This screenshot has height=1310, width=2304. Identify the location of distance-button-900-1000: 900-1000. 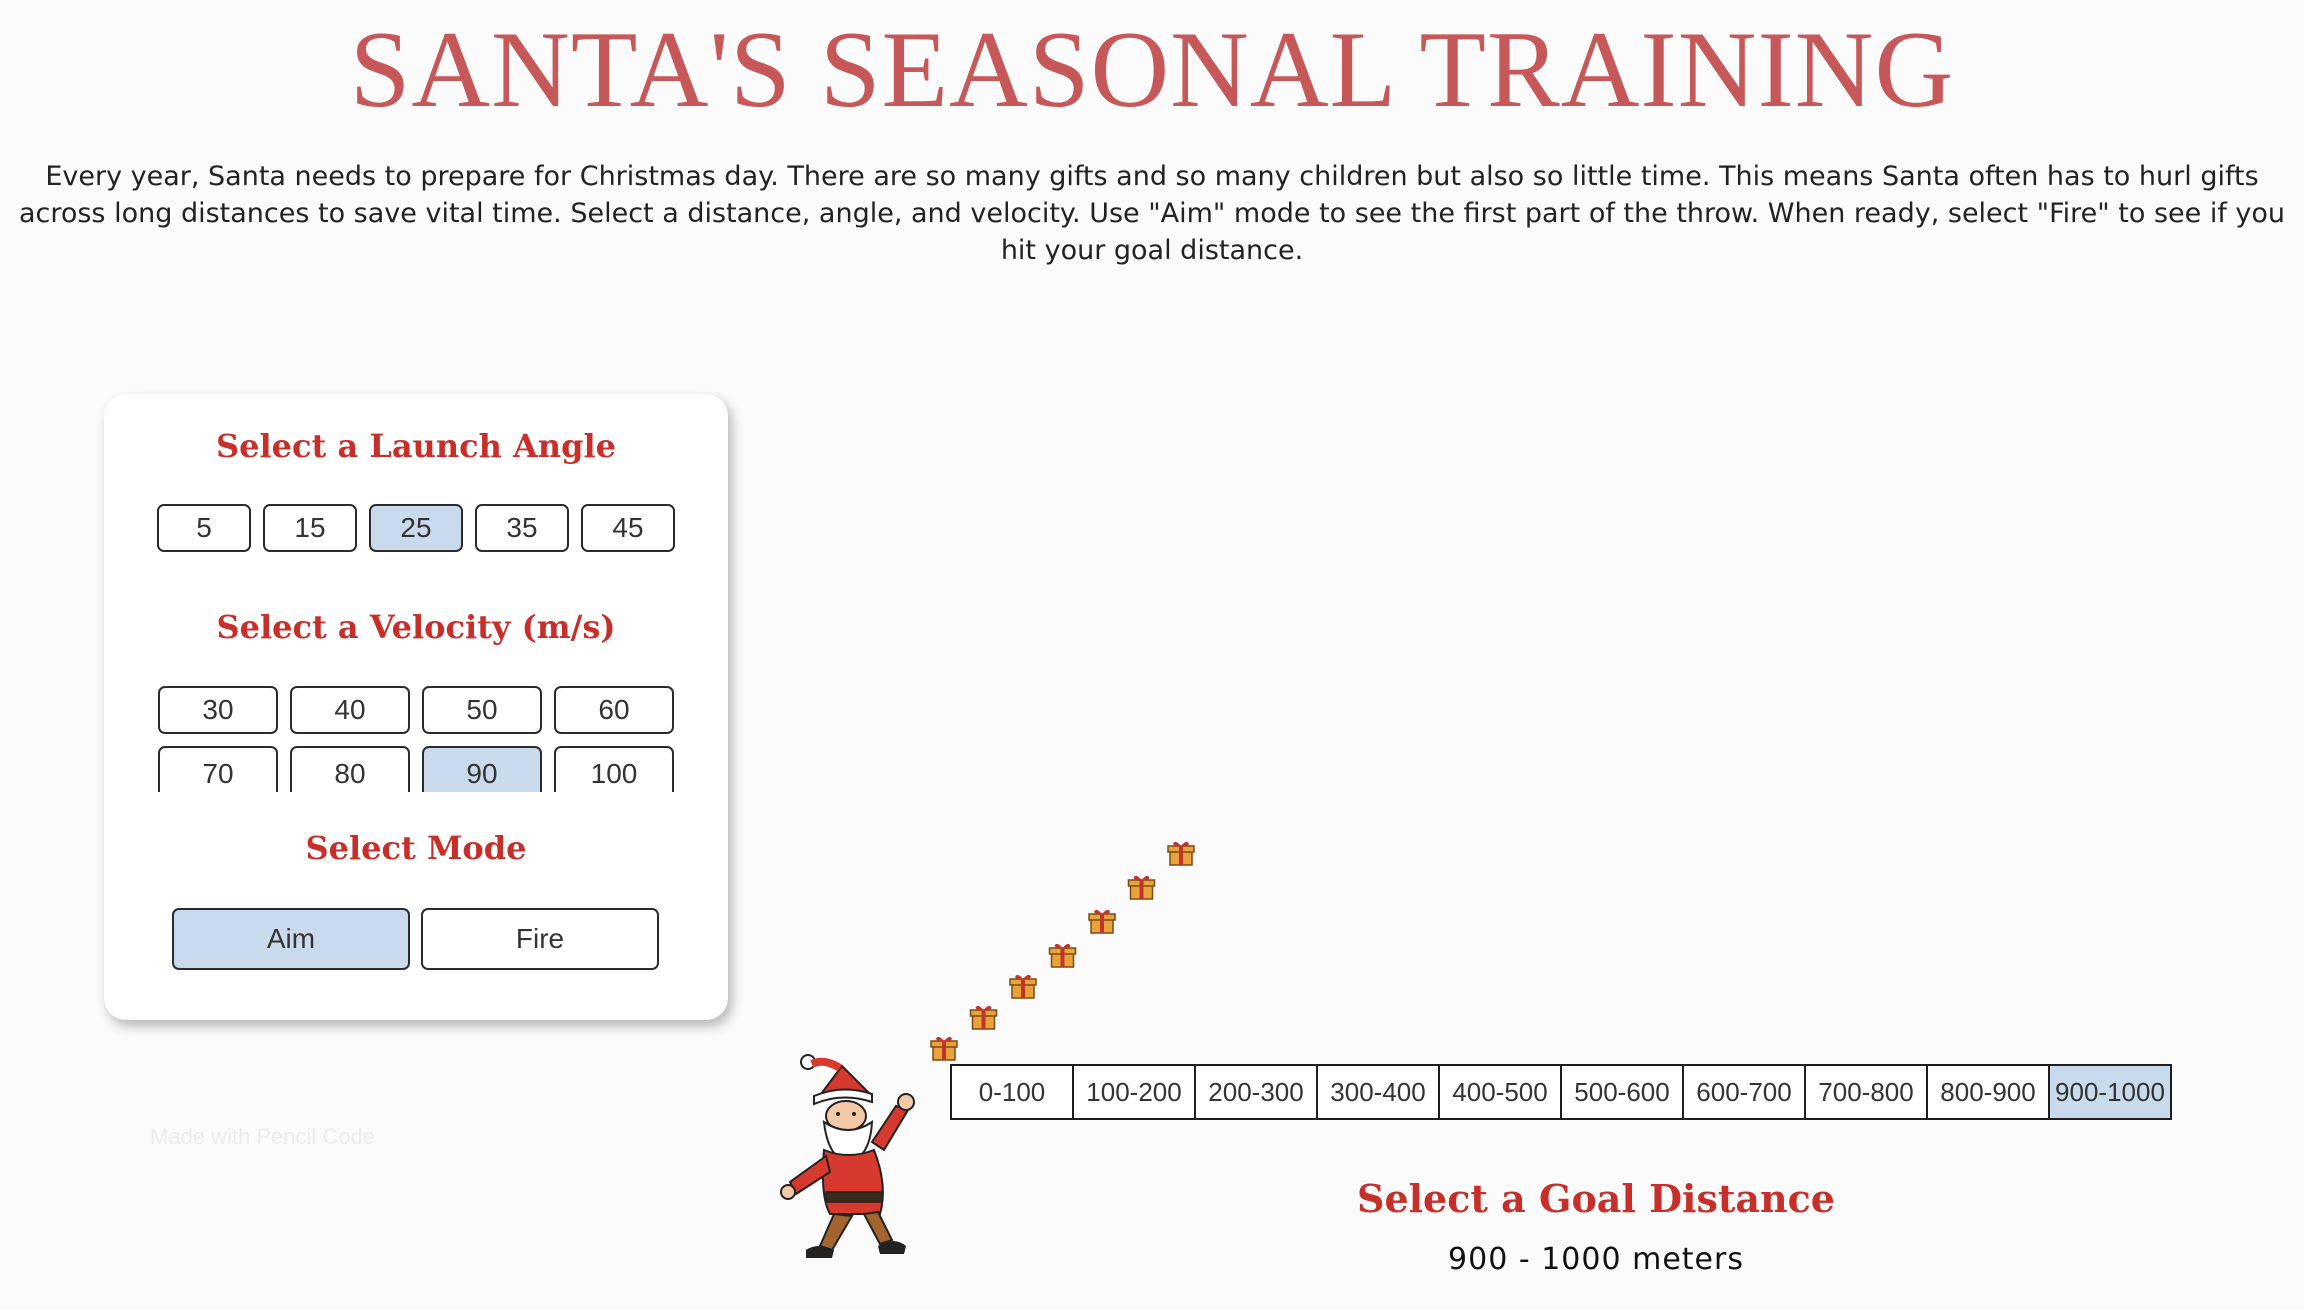
(2110, 1092).